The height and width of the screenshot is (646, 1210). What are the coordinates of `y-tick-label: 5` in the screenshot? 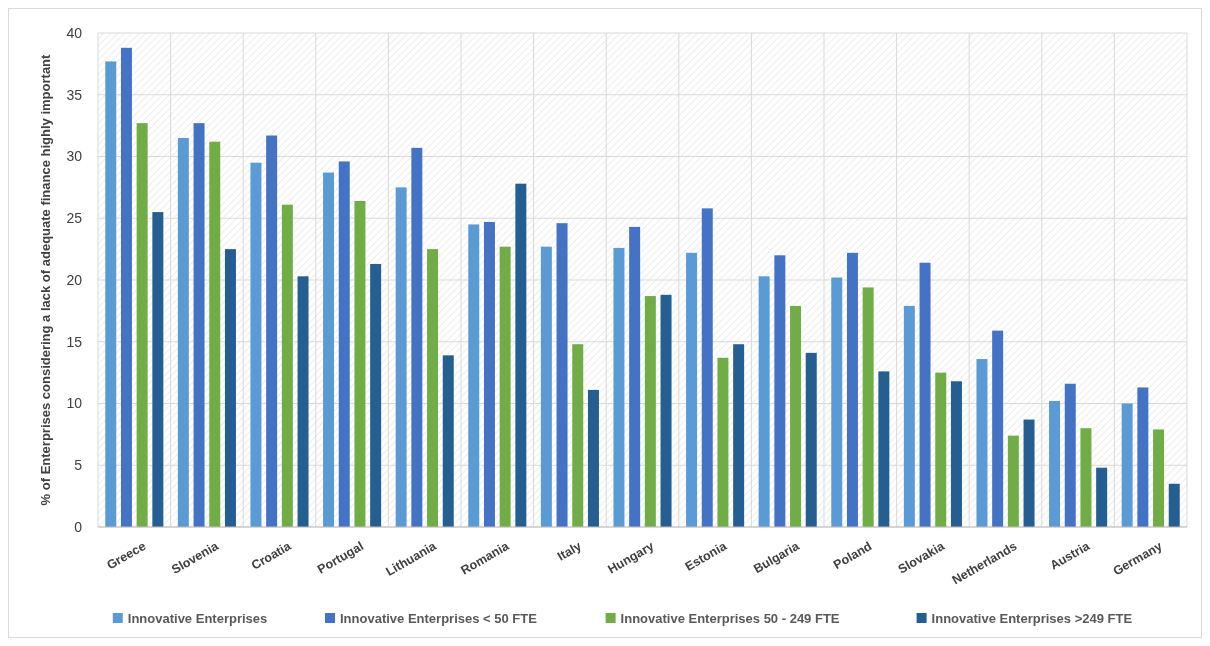 It's located at (78, 465).